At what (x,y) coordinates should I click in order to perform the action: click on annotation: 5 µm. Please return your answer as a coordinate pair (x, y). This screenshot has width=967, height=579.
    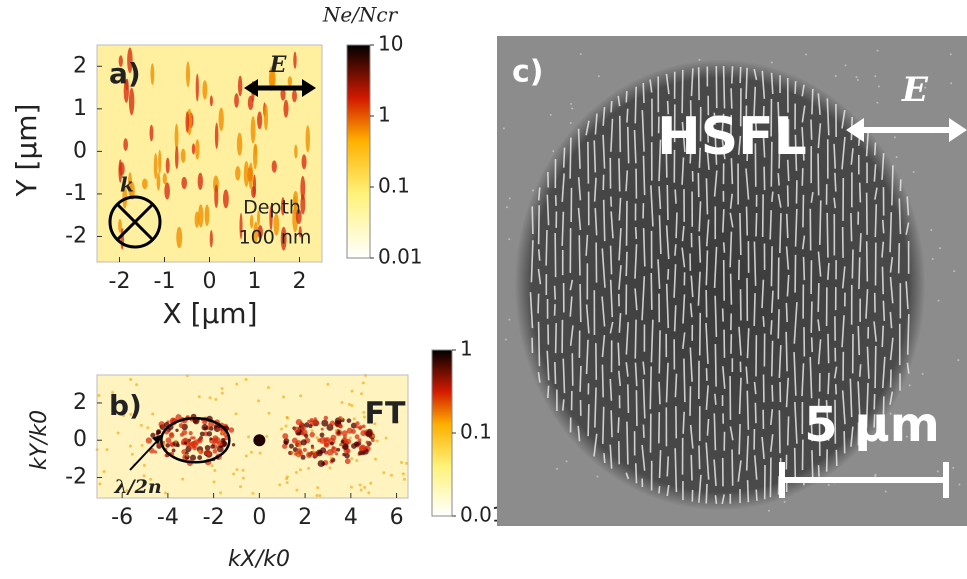
    Looking at the image, I should click on (871, 425).